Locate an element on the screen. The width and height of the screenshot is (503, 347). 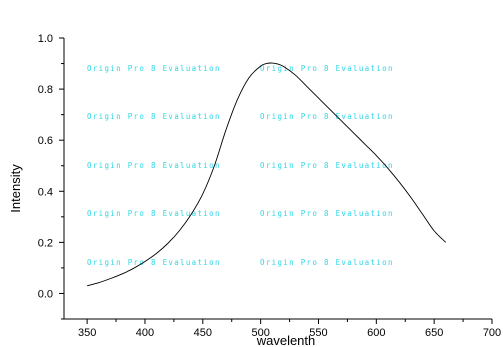
x-tick-label: 400 is located at coordinates (145, 333).